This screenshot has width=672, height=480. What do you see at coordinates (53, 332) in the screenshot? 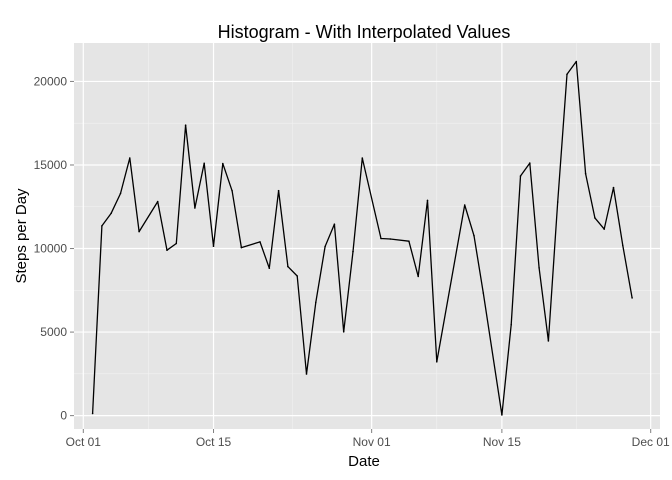
I see `y-tick-label: 5000` at bounding box center [53, 332].